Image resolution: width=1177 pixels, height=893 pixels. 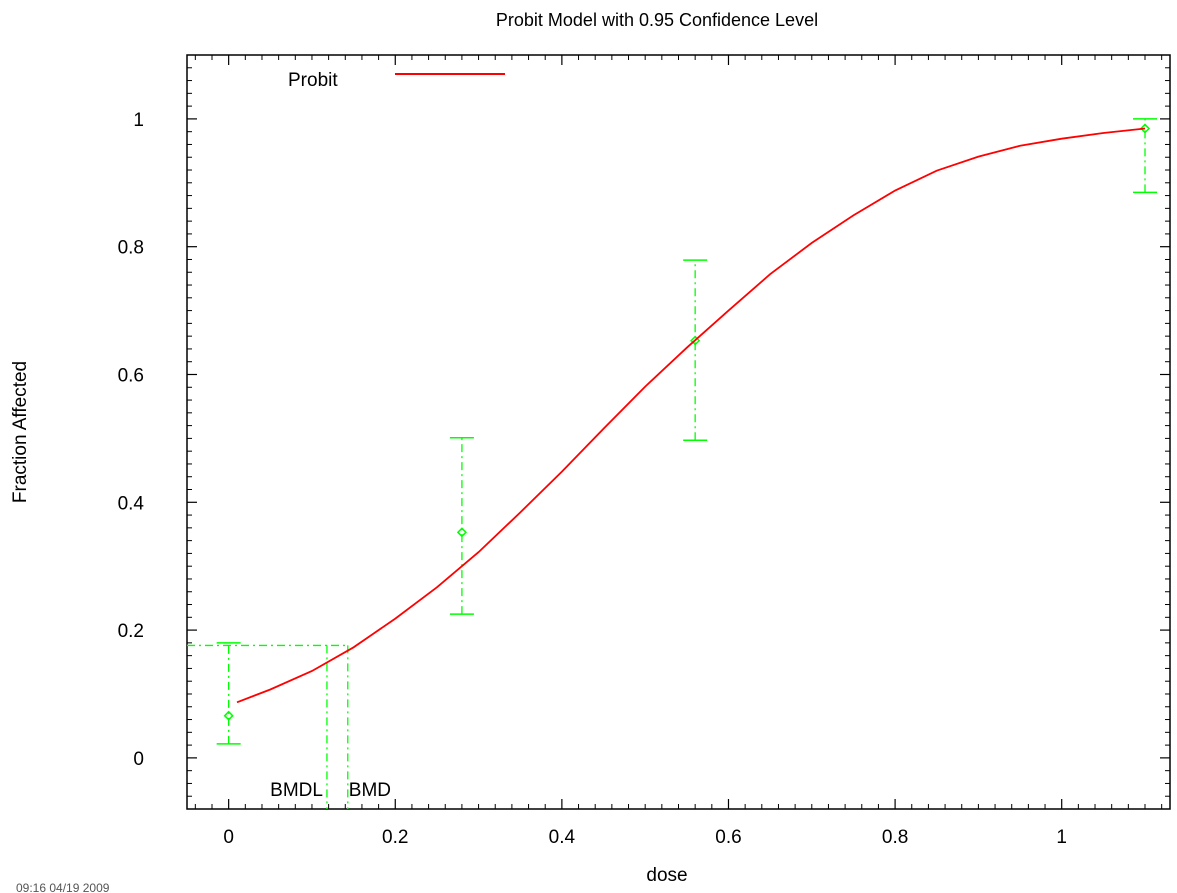 What do you see at coordinates (20, 432) in the screenshot?
I see `y-axis-label: Fraction Affected` at bounding box center [20, 432].